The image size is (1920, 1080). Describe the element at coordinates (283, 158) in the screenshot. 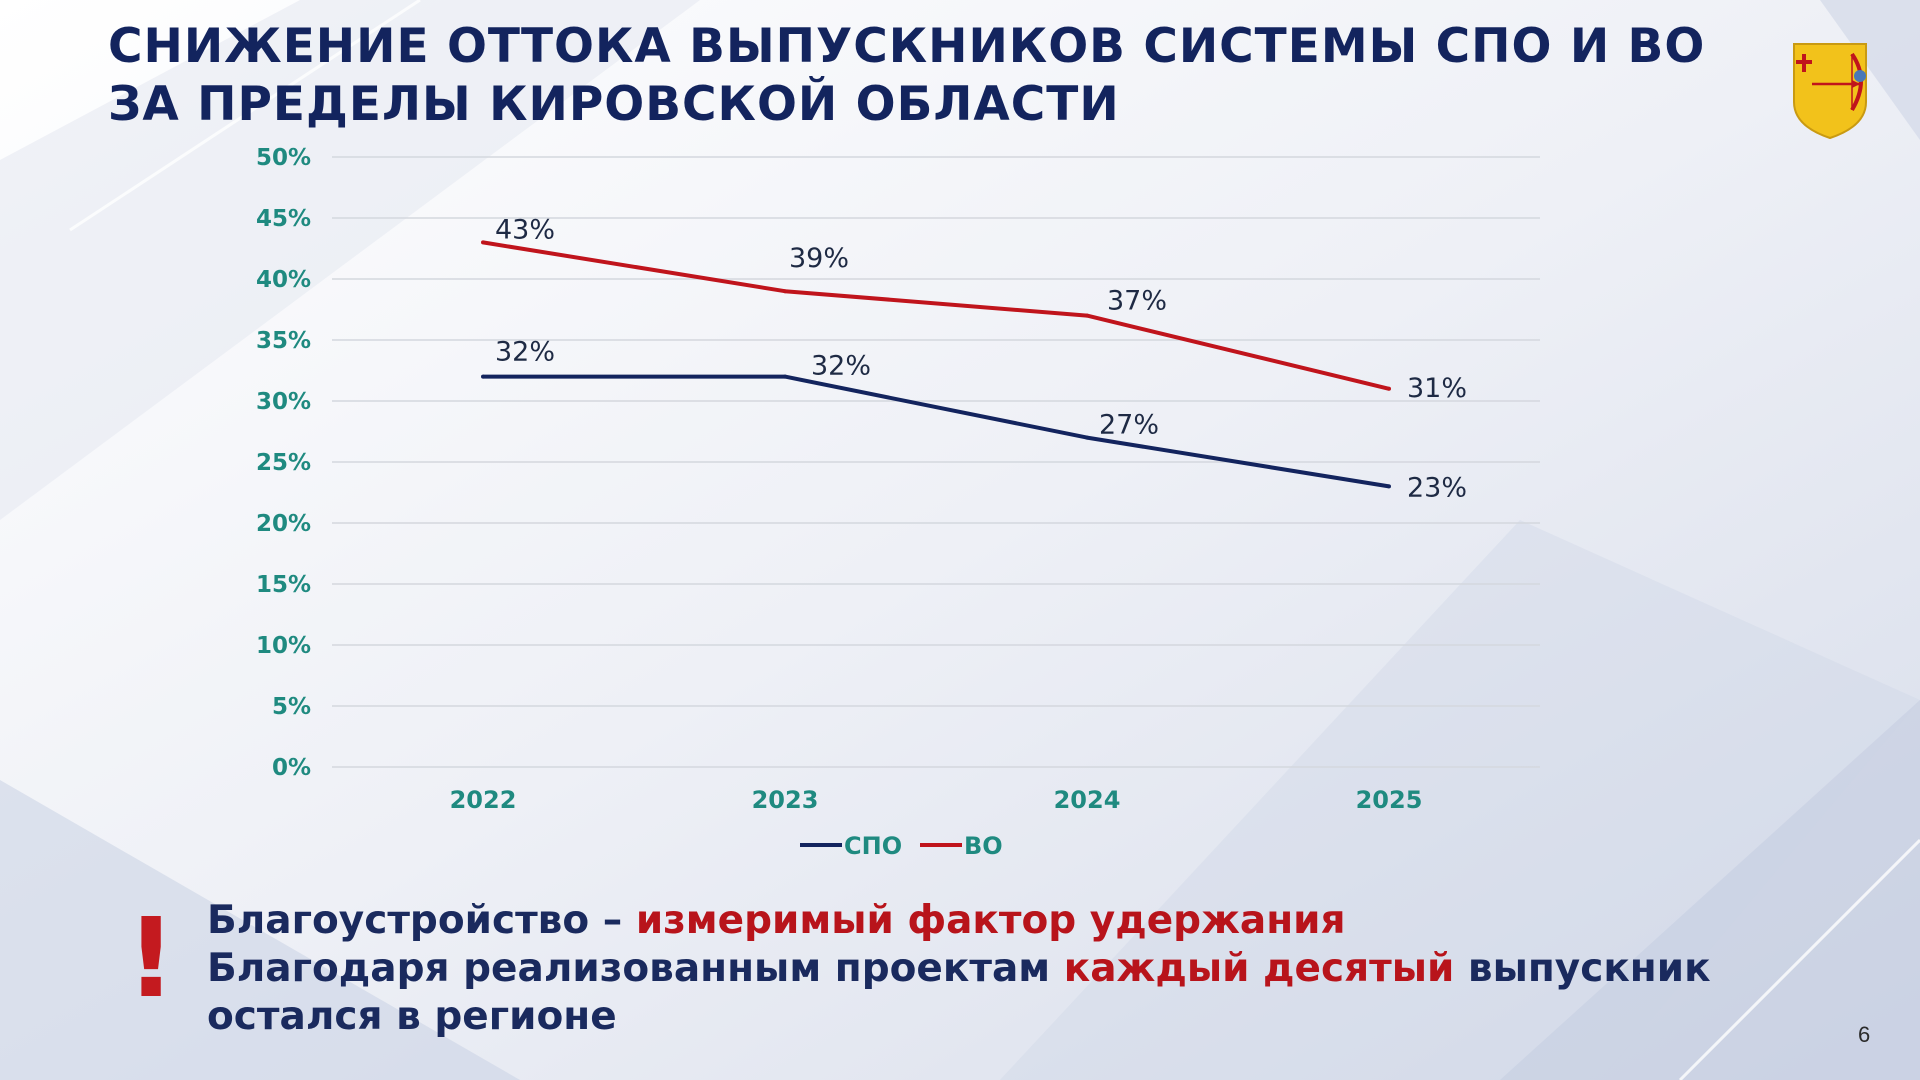

I see `y-tick-label: 50%` at that location.